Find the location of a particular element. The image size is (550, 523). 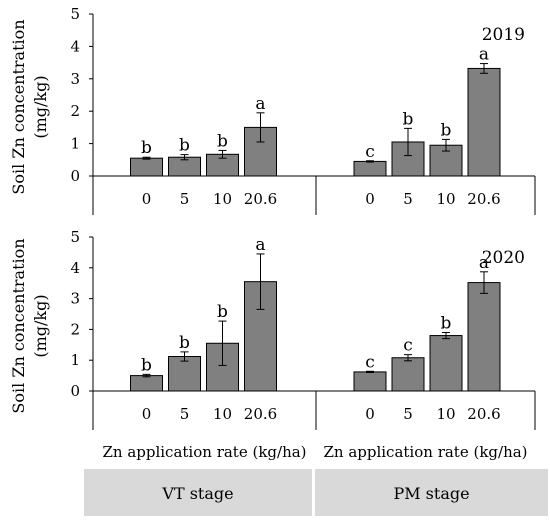

x-axis-title-pm: Zn application rate (kg/ha) is located at coordinates (425, 452).